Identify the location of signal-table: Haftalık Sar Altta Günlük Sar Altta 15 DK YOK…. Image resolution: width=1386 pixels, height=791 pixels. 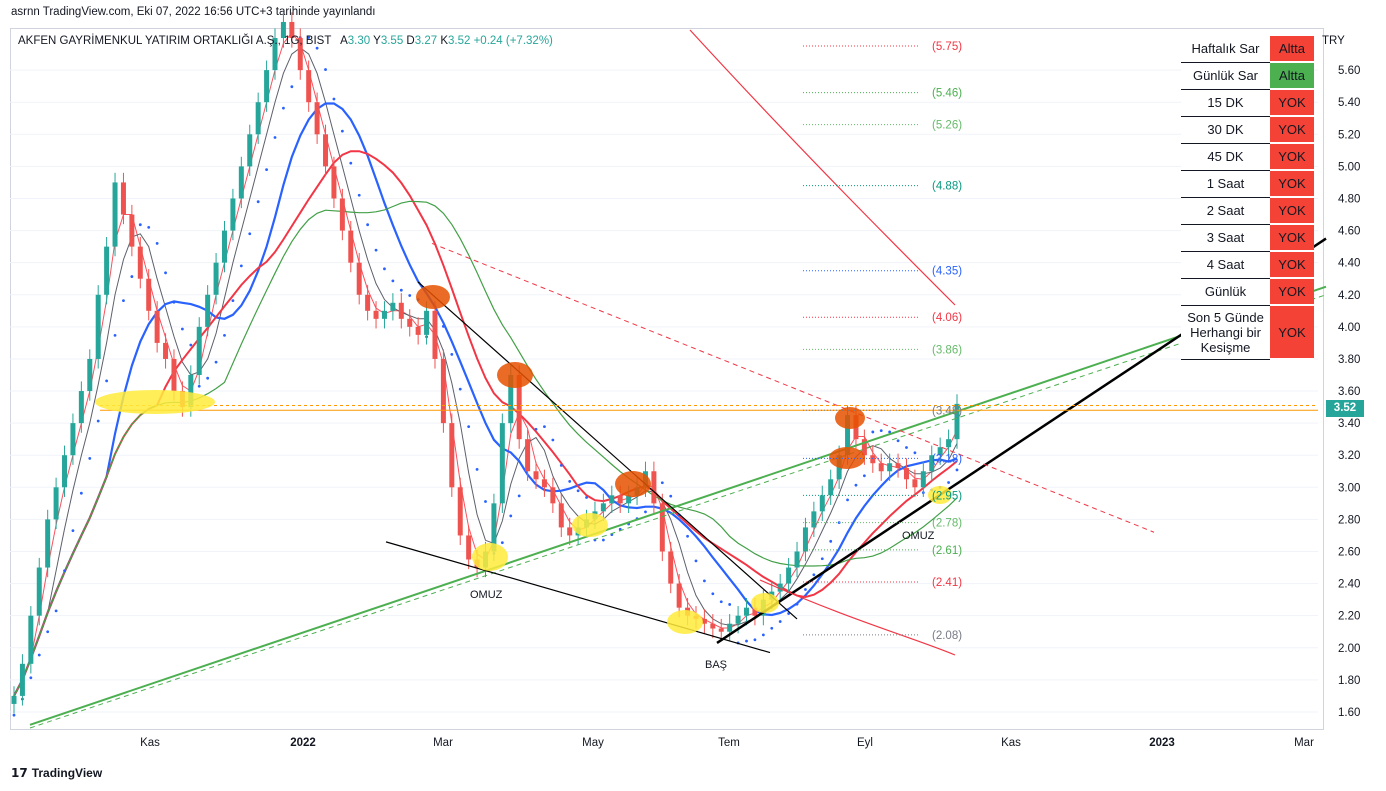
(1247, 198).